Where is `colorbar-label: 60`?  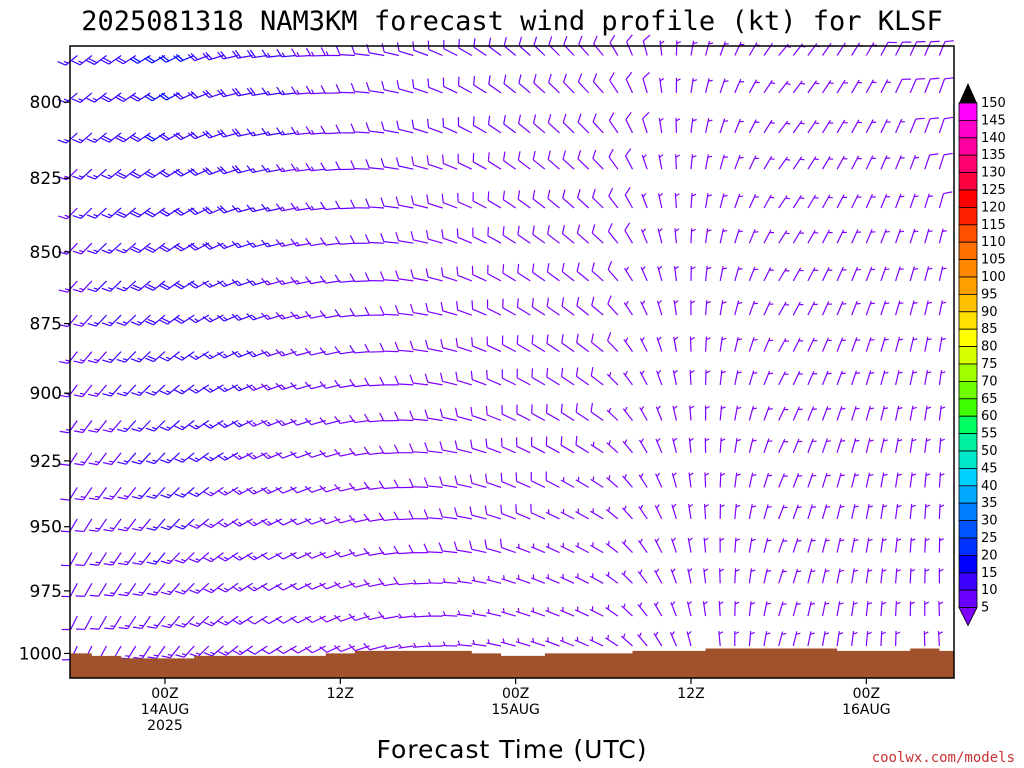 colorbar-label: 60 is located at coordinates (989, 416).